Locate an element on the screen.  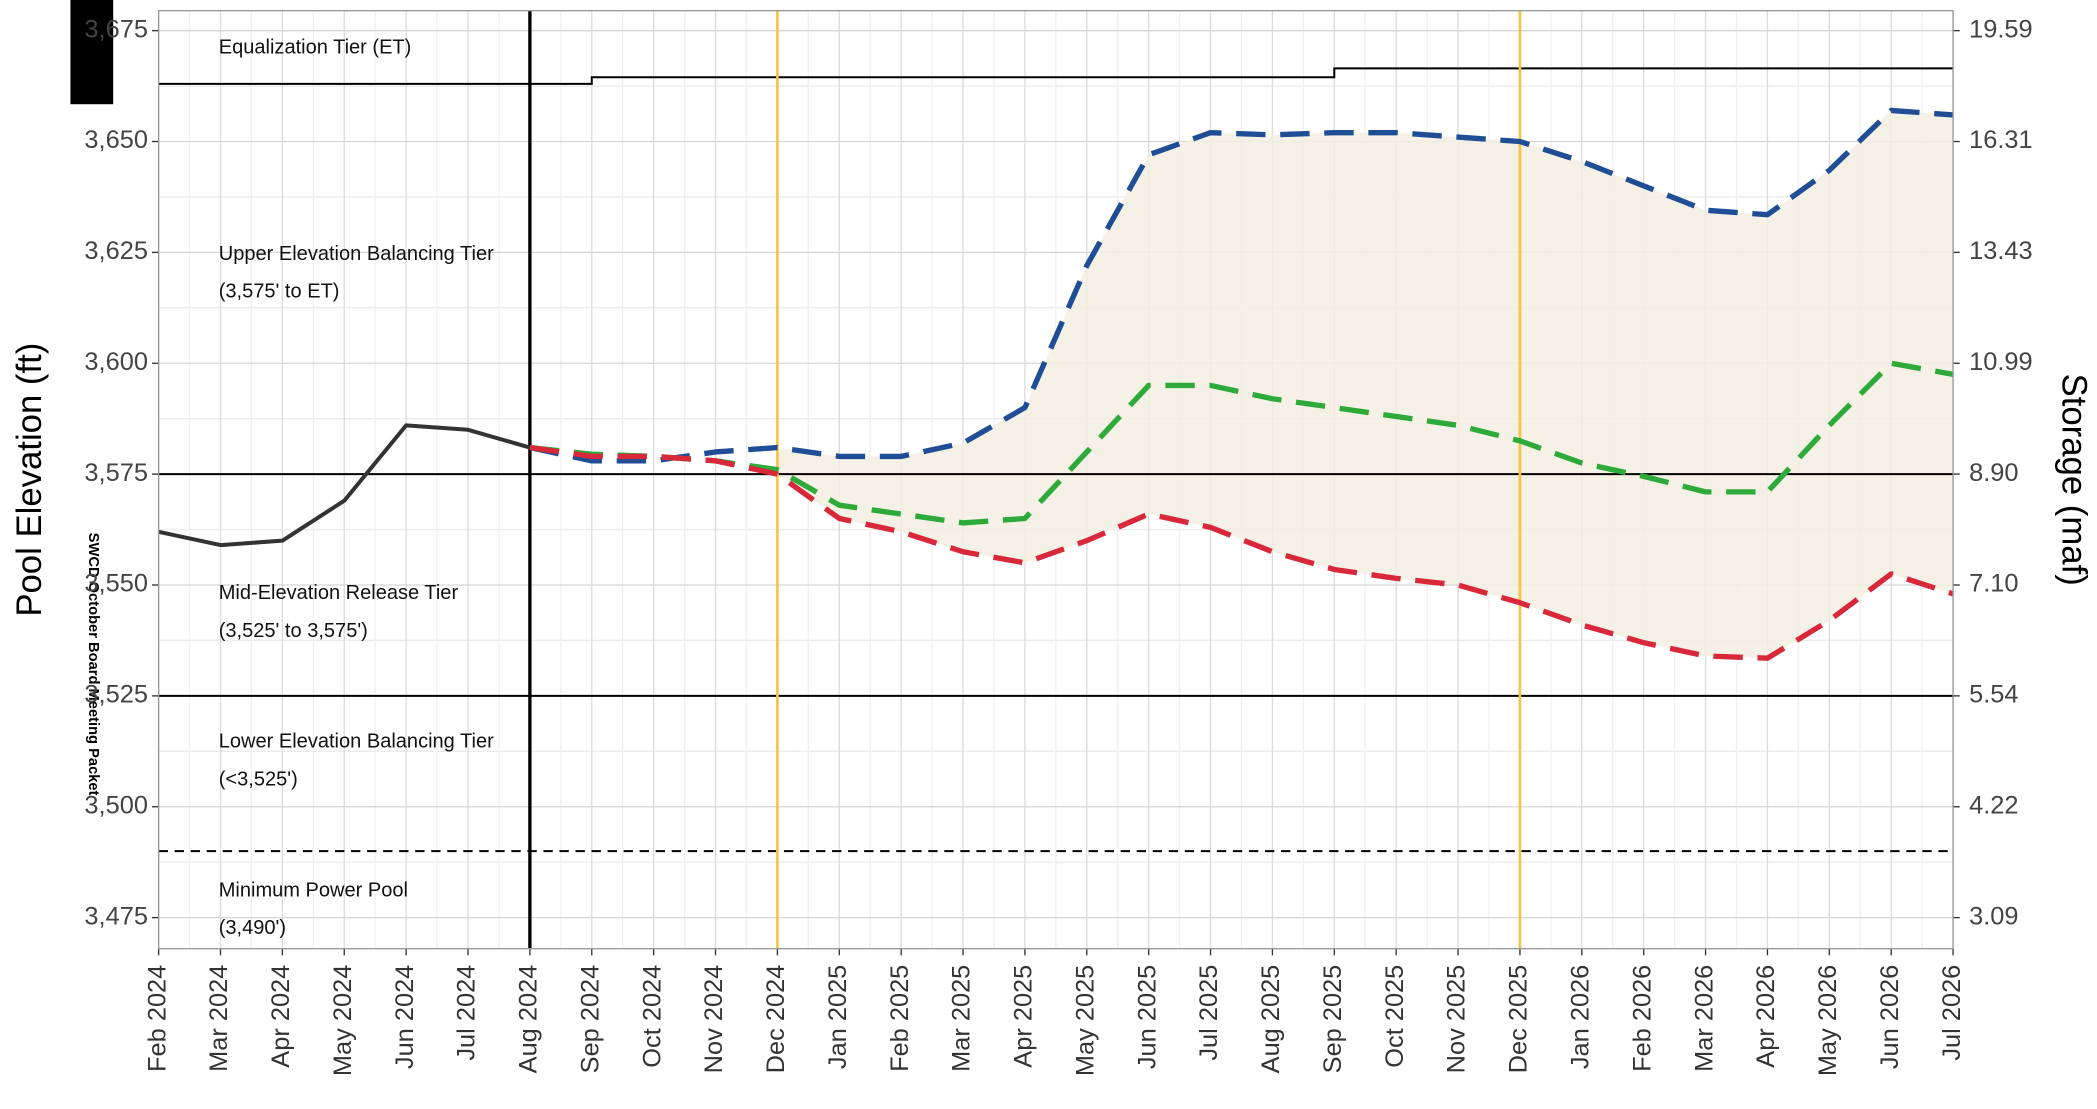
y-tick-label: 3,525 is located at coordinates (116, 695).